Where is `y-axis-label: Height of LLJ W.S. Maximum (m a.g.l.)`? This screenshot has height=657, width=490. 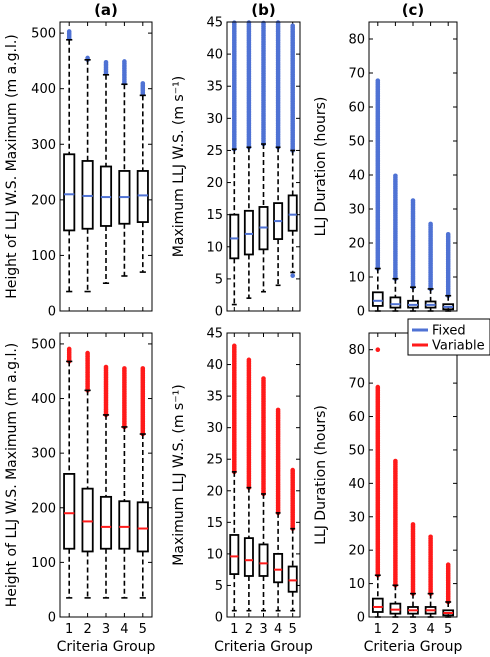
y-axis-label: Height of LLJ W.S. Maximum (m a.g.l.) is located at coordinates (12, 166).